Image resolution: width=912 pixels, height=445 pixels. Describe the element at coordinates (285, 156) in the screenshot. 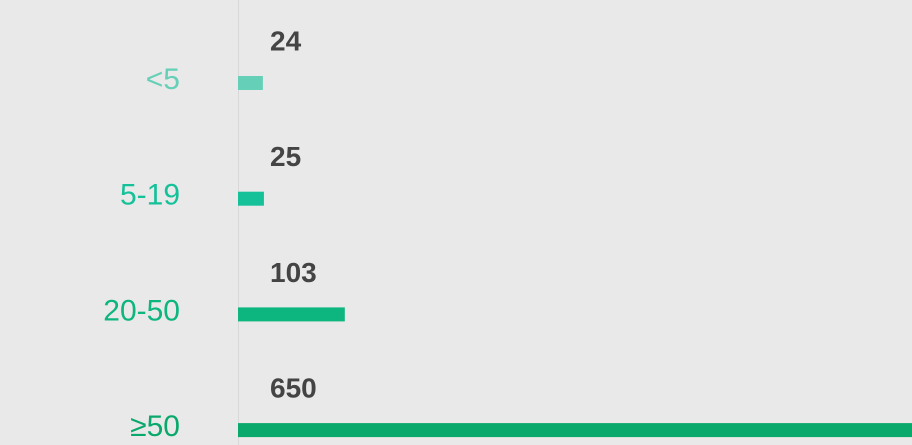

I see `value-label: 25` at that location.